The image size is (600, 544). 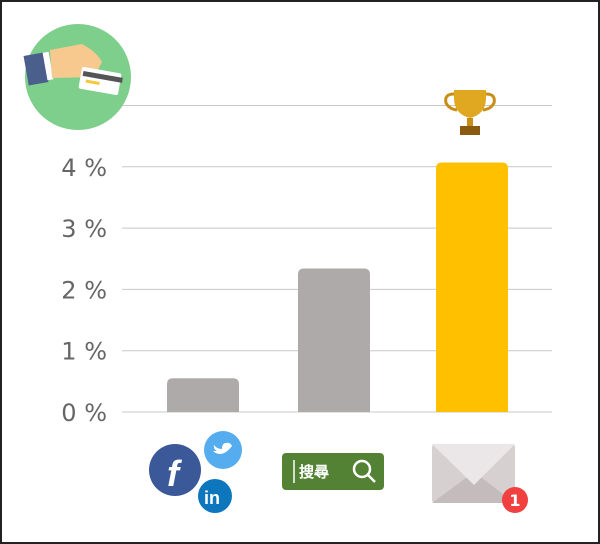 I want to click on facebook-twitter-linkedin-icons: f in, so click(x=195, y=472).